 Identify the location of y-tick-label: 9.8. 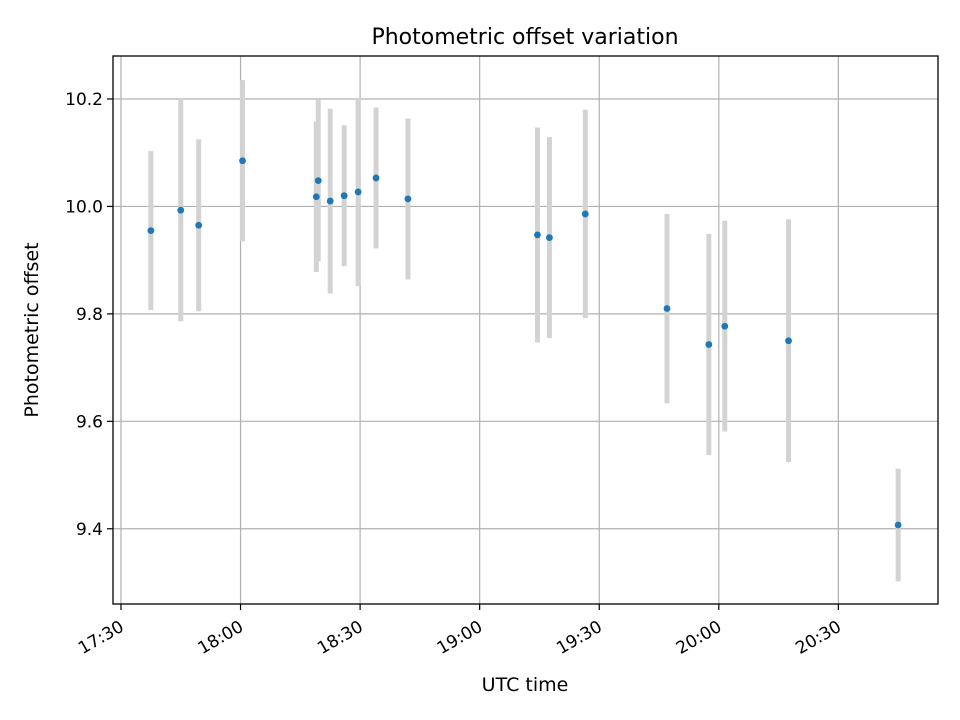
(89, 315).